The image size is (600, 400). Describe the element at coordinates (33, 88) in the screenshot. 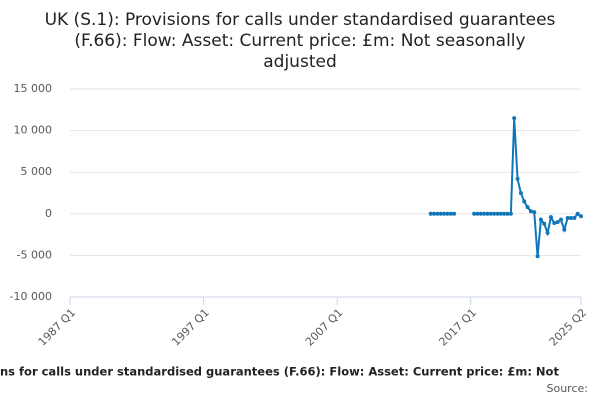

I see `y-tick-label: 15 000` at that location.